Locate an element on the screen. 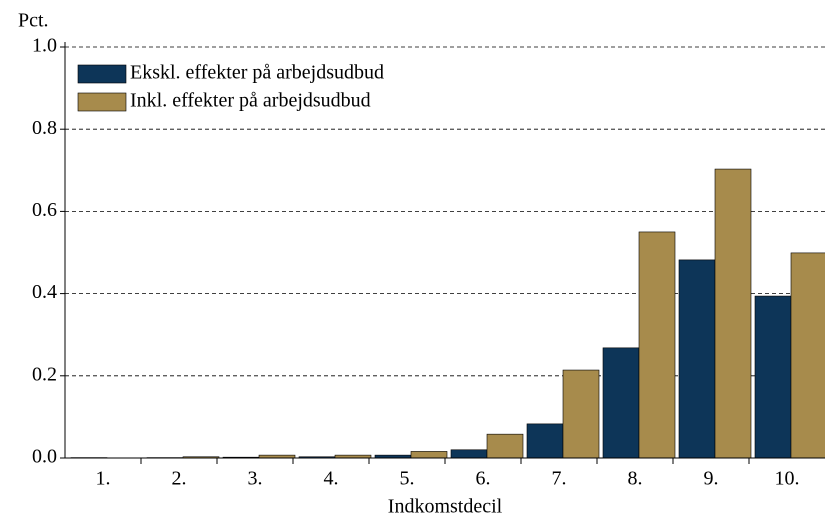 The height and width of the screenshot is (523, 825). legend-label: Ekskl. effekter på arbejdsudbud is located at coordinates (257, 73).